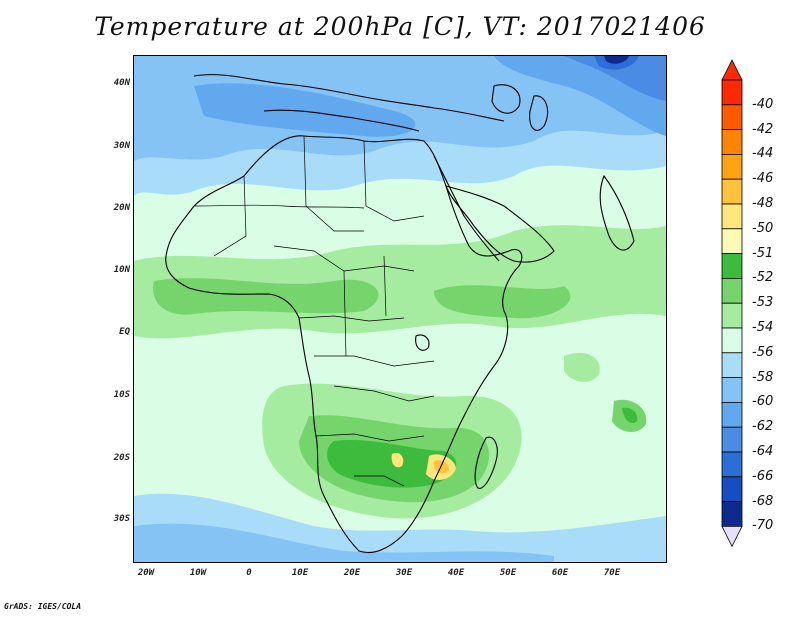 This screenshot has width=800, height=618. I want to click on lat-label-eq: EQ, so click(124, 332).